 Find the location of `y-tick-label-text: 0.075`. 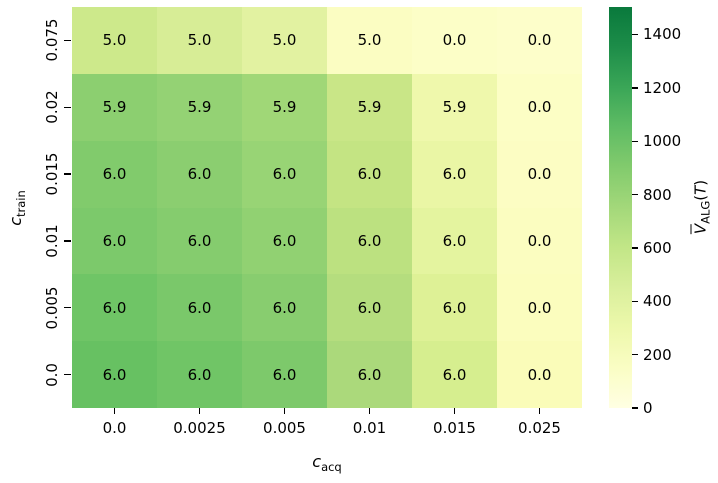

y-tick-label-text: 0.075 is located at coordinates (52, 40).